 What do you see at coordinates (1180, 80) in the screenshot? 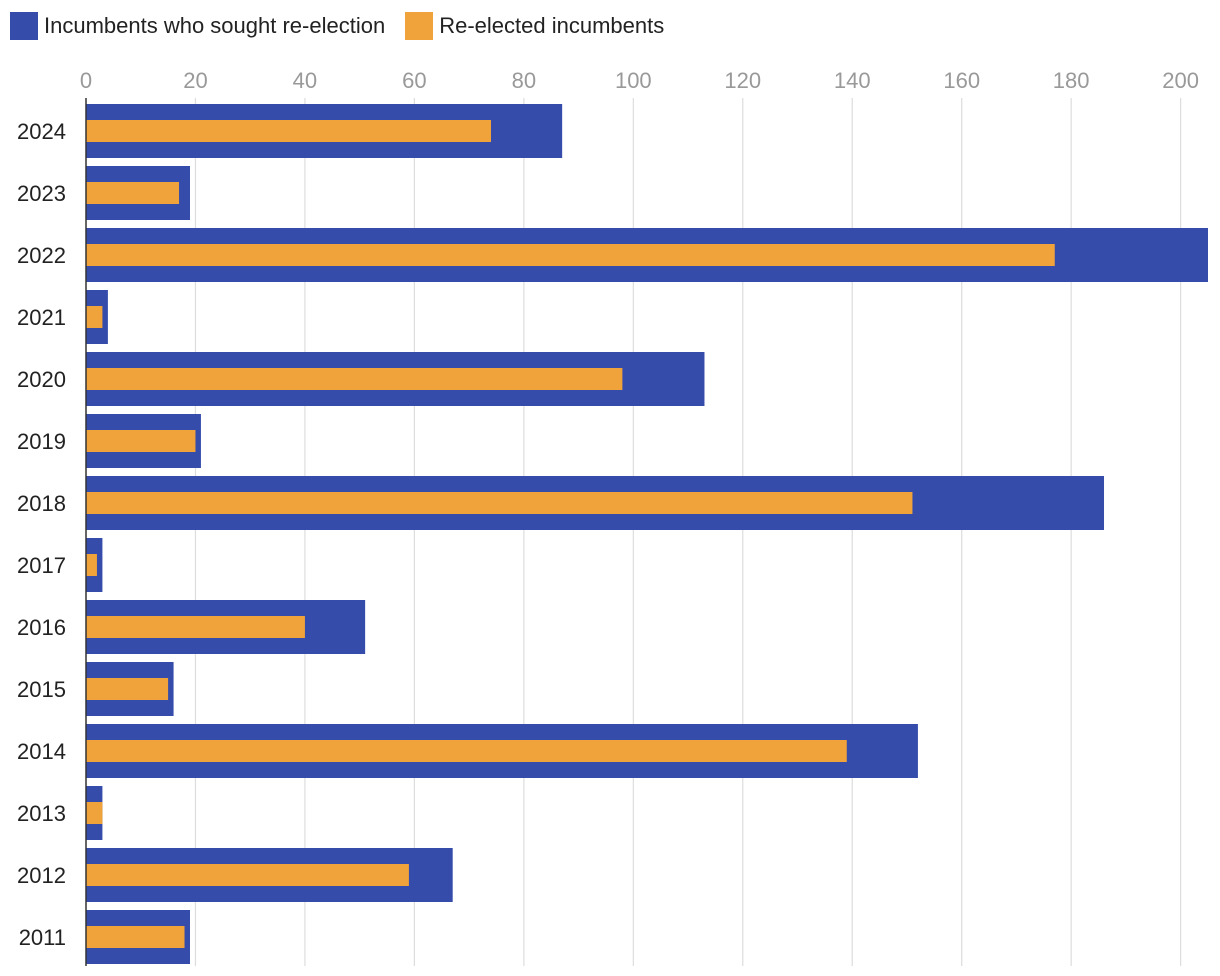
I see `x-tick-label: 200` at bounding box center [1180, 80].